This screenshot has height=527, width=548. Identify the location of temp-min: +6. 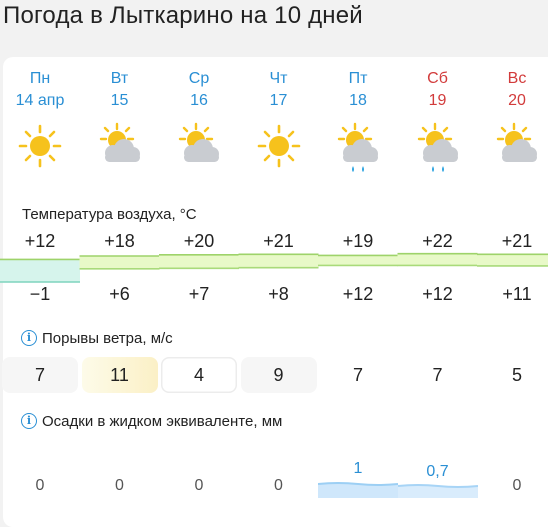
(119, 294).